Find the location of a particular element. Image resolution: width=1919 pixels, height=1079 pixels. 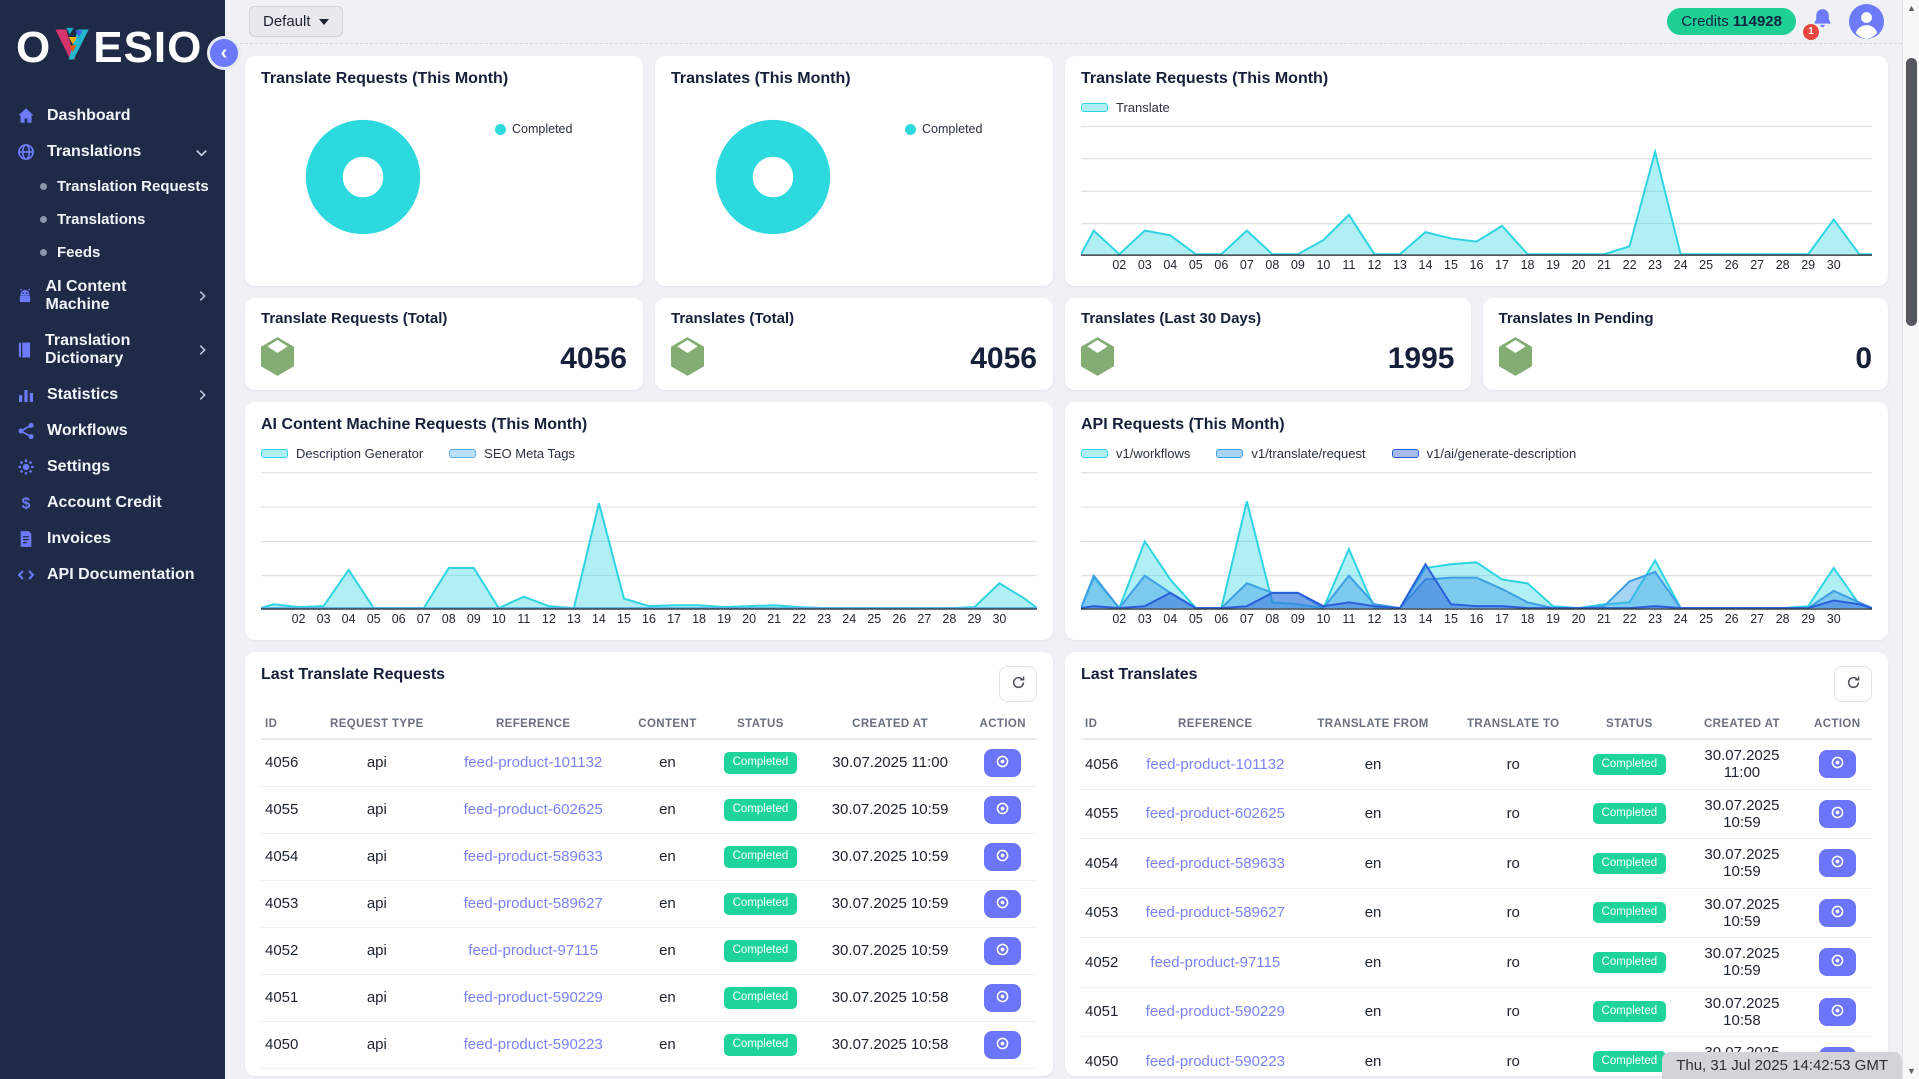

sidebar-item-dashboard: Dashboard is located at coordinates (112, 116).